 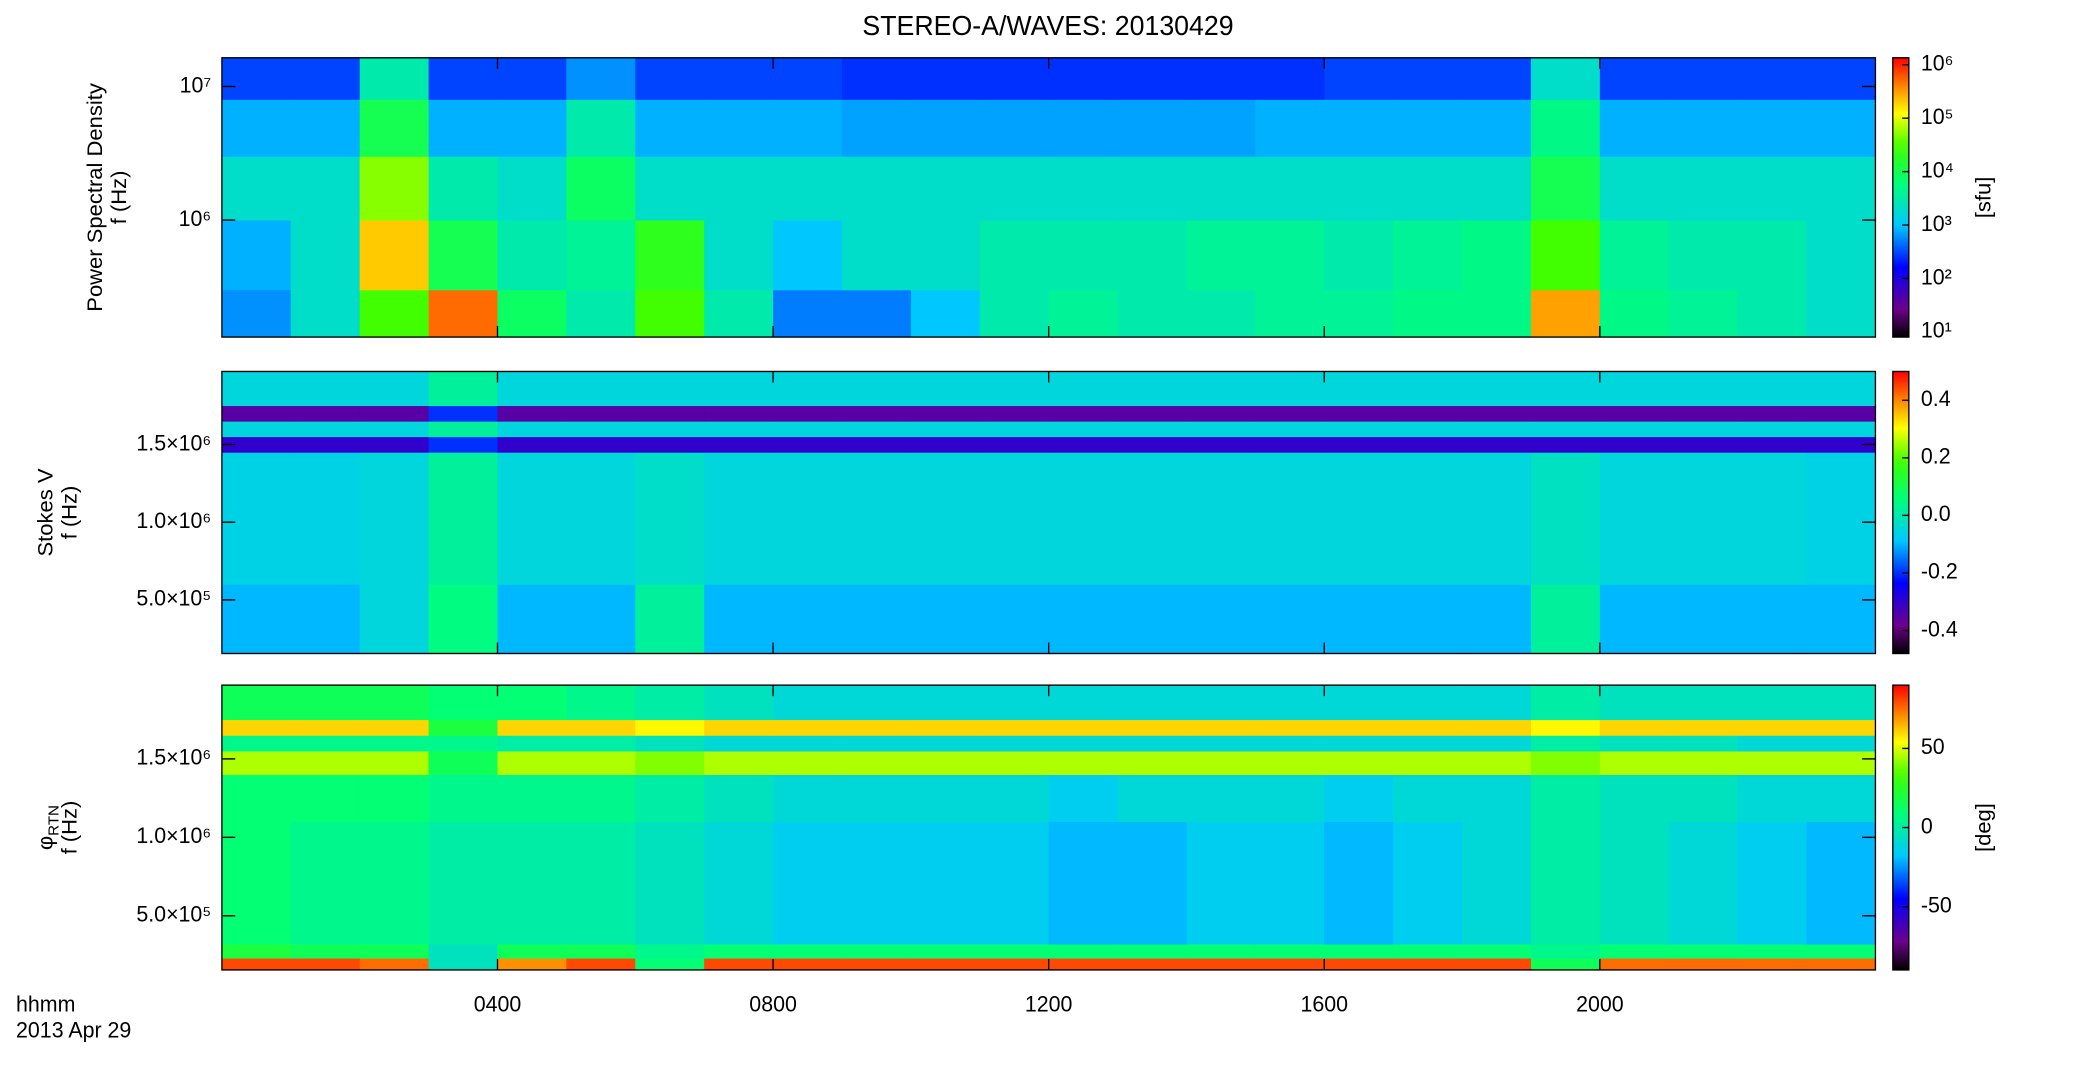 I want to click on y-axis-label: f (Hz), so click(x=69, y=513).